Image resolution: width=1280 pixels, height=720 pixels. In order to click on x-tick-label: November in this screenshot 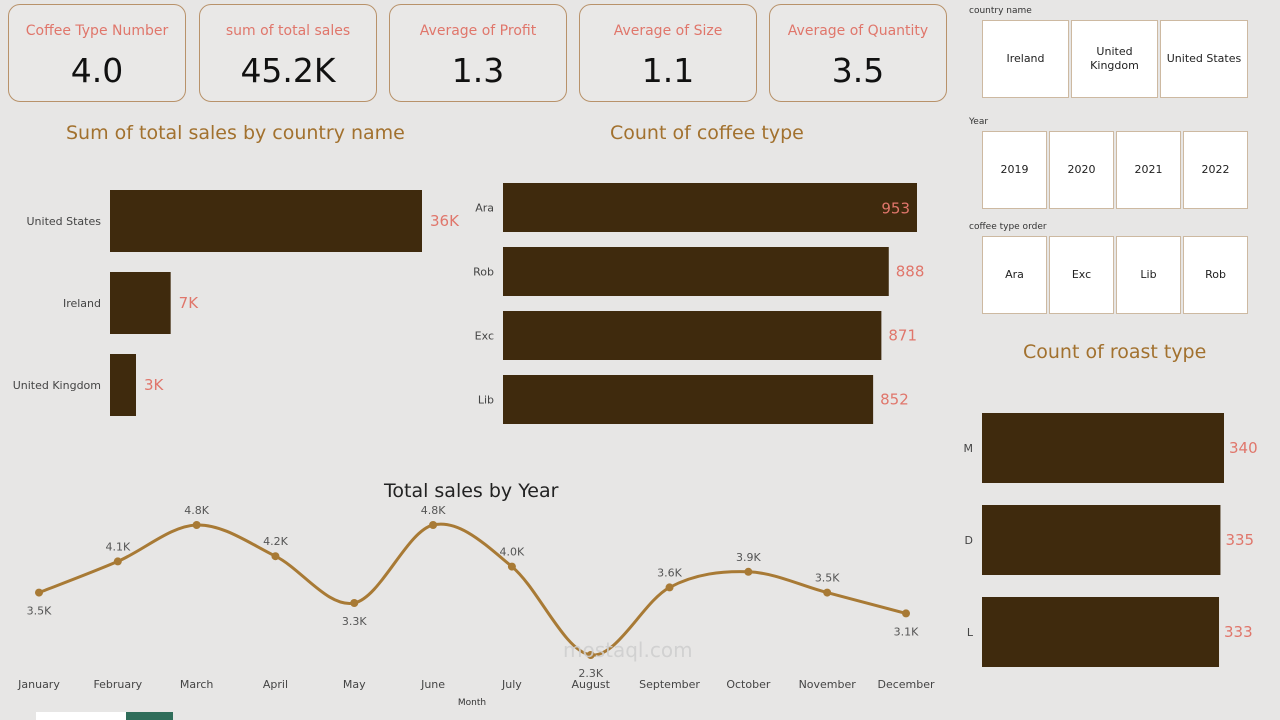, I will do `click(828, 684)`.